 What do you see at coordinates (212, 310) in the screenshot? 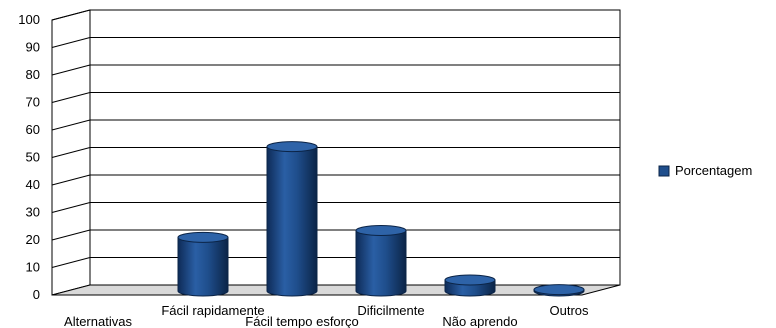
I see `x-tick-label: Fácil rapidamente` at bounding box center [212, 310].